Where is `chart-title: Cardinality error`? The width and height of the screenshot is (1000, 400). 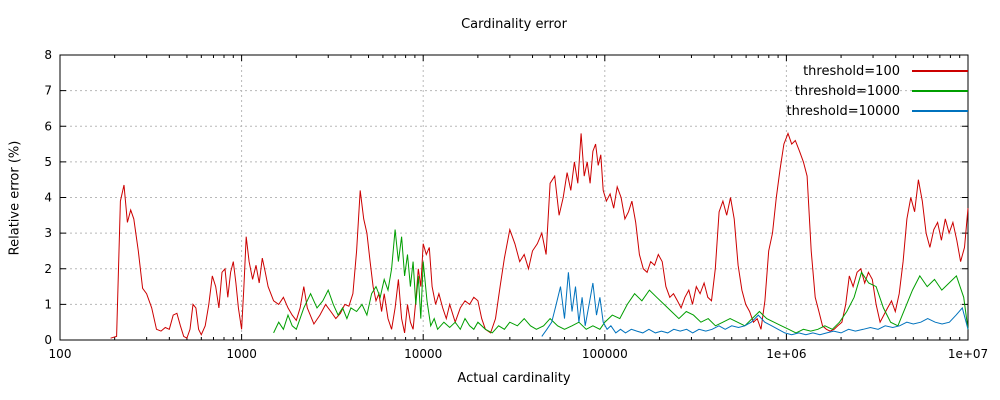 chart-title: Cardinality error is located at coordinates (514, 24).